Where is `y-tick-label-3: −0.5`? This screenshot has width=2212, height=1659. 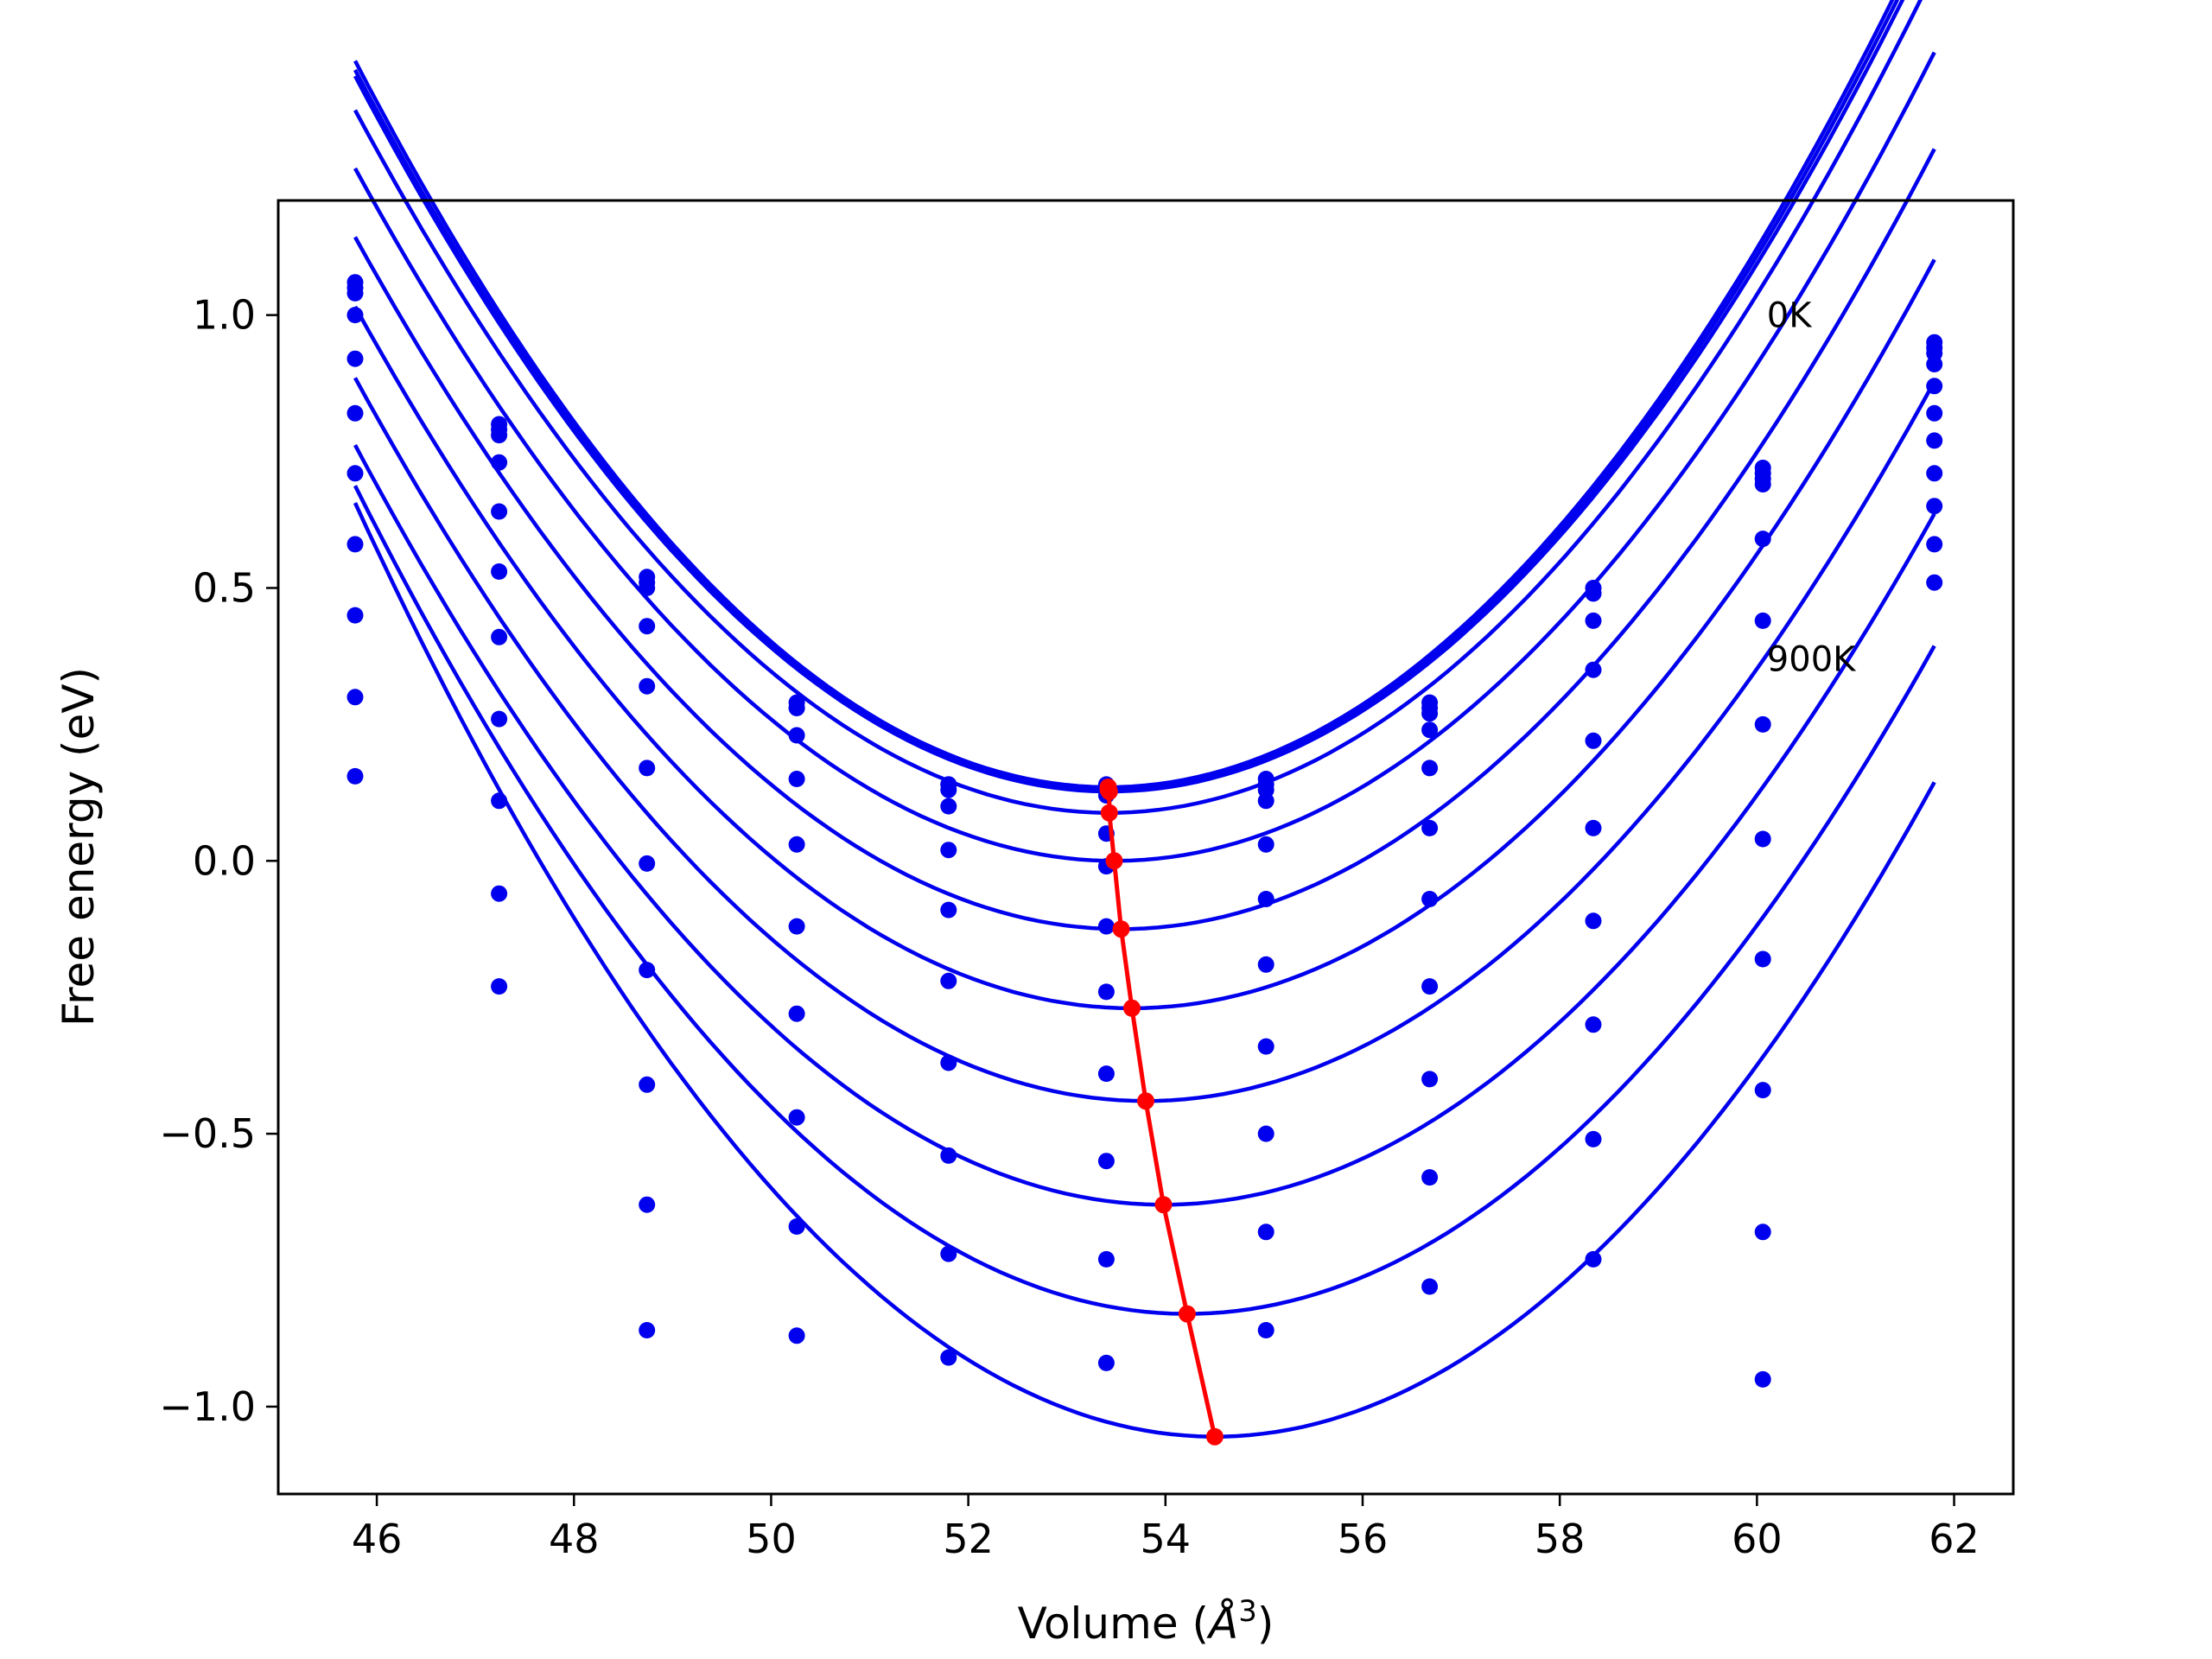 y-tick-label-3: −0.5 is located at coordinates (207, 1133).